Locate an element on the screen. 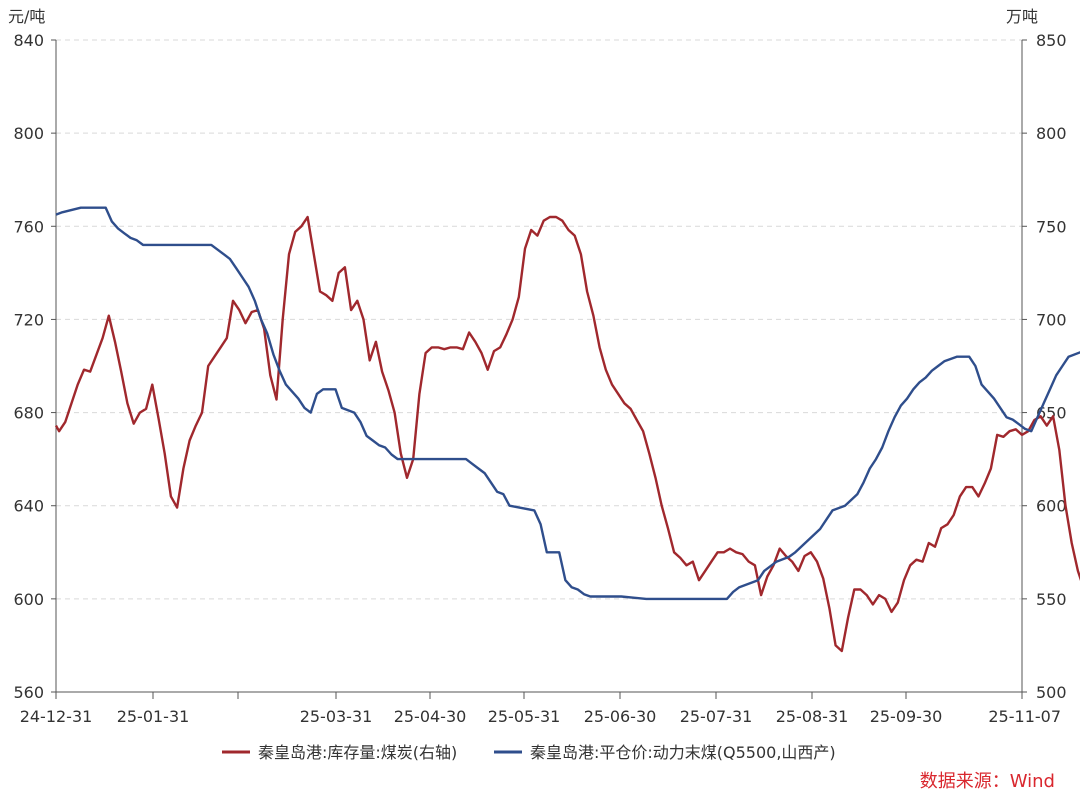  left-axis-unit: 元/吨 is located at coordinates (26, 16).